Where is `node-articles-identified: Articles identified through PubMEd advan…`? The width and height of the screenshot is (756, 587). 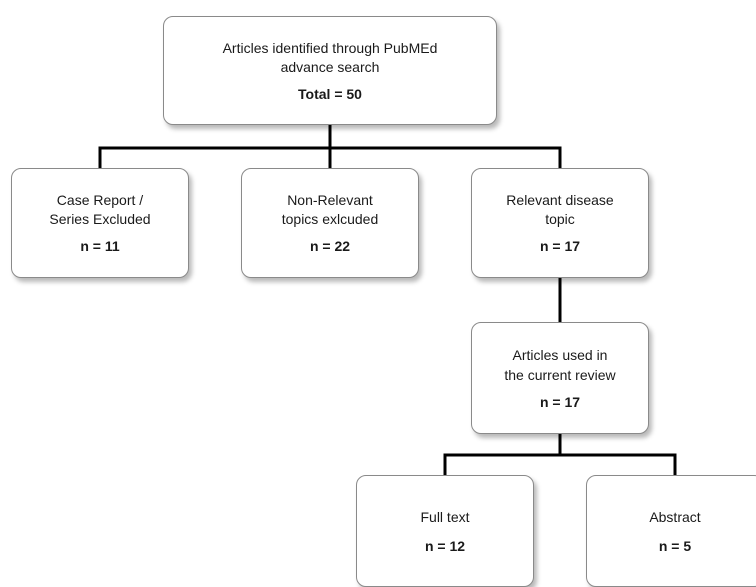
node-articles-identified: Articles identified through PubMEd advan… is located at coordinates (330, 70).